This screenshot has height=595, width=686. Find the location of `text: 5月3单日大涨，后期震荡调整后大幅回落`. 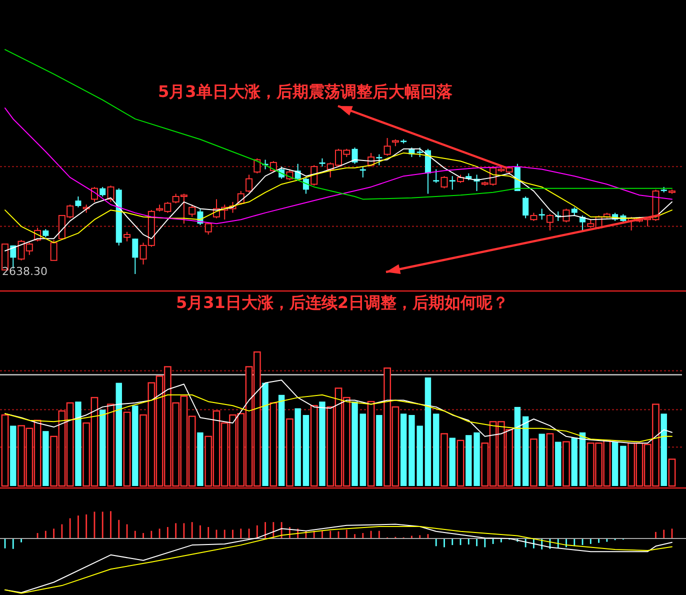

text: 5月3单日大涨，后期震荡调整后大幅回落 is located at coordinates (305, 91).